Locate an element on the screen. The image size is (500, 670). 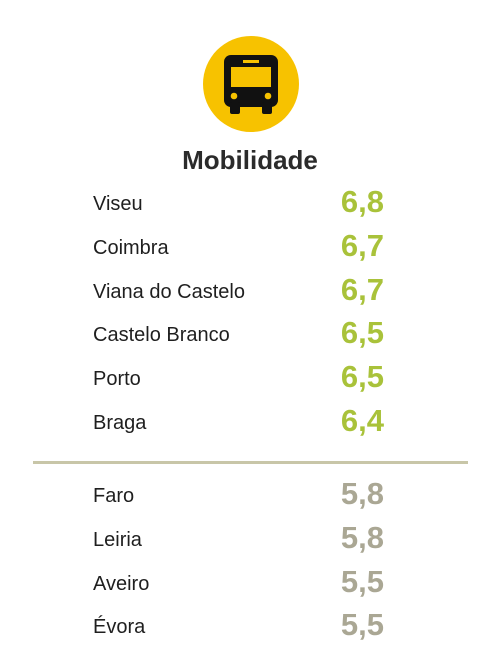
table-row: Évora 5,5 is located at coordinates (250, 625).